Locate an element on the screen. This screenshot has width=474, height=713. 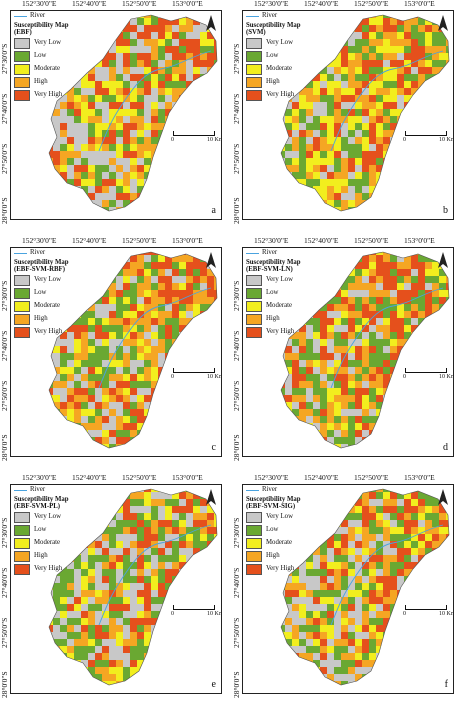
lat-tick-label: 27°40'0"S is located at coordinates (236, 345).